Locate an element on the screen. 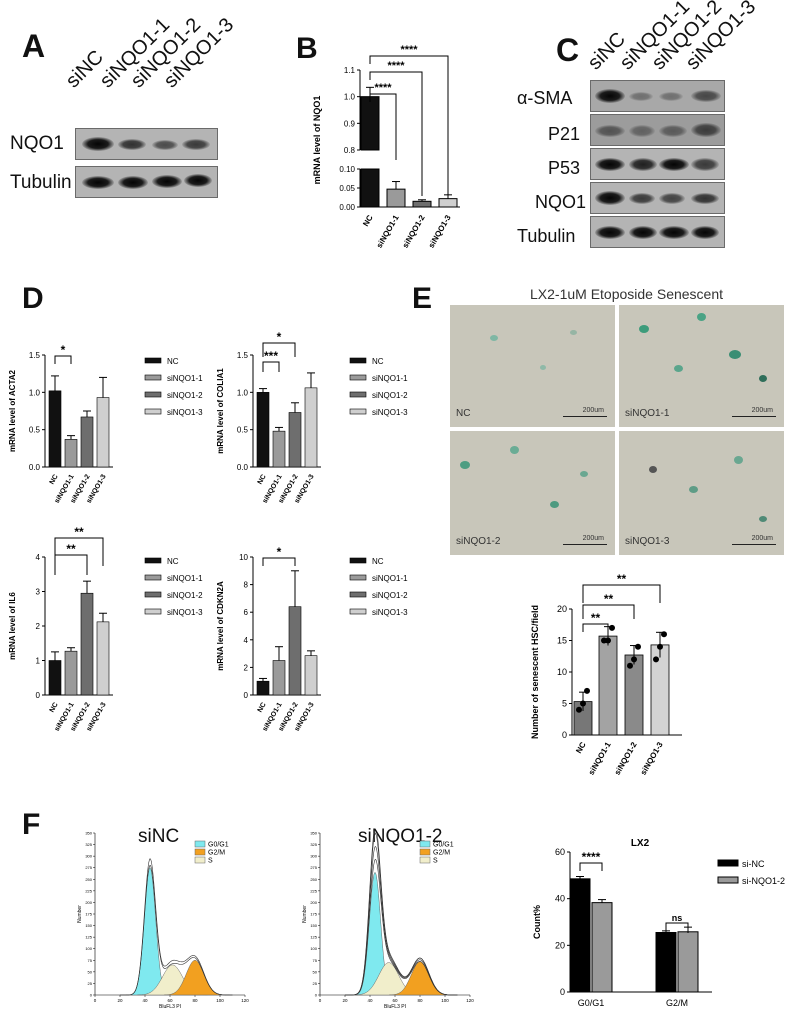  x-tick-label: siNQO1-1 is located at coordinates (600, 758).